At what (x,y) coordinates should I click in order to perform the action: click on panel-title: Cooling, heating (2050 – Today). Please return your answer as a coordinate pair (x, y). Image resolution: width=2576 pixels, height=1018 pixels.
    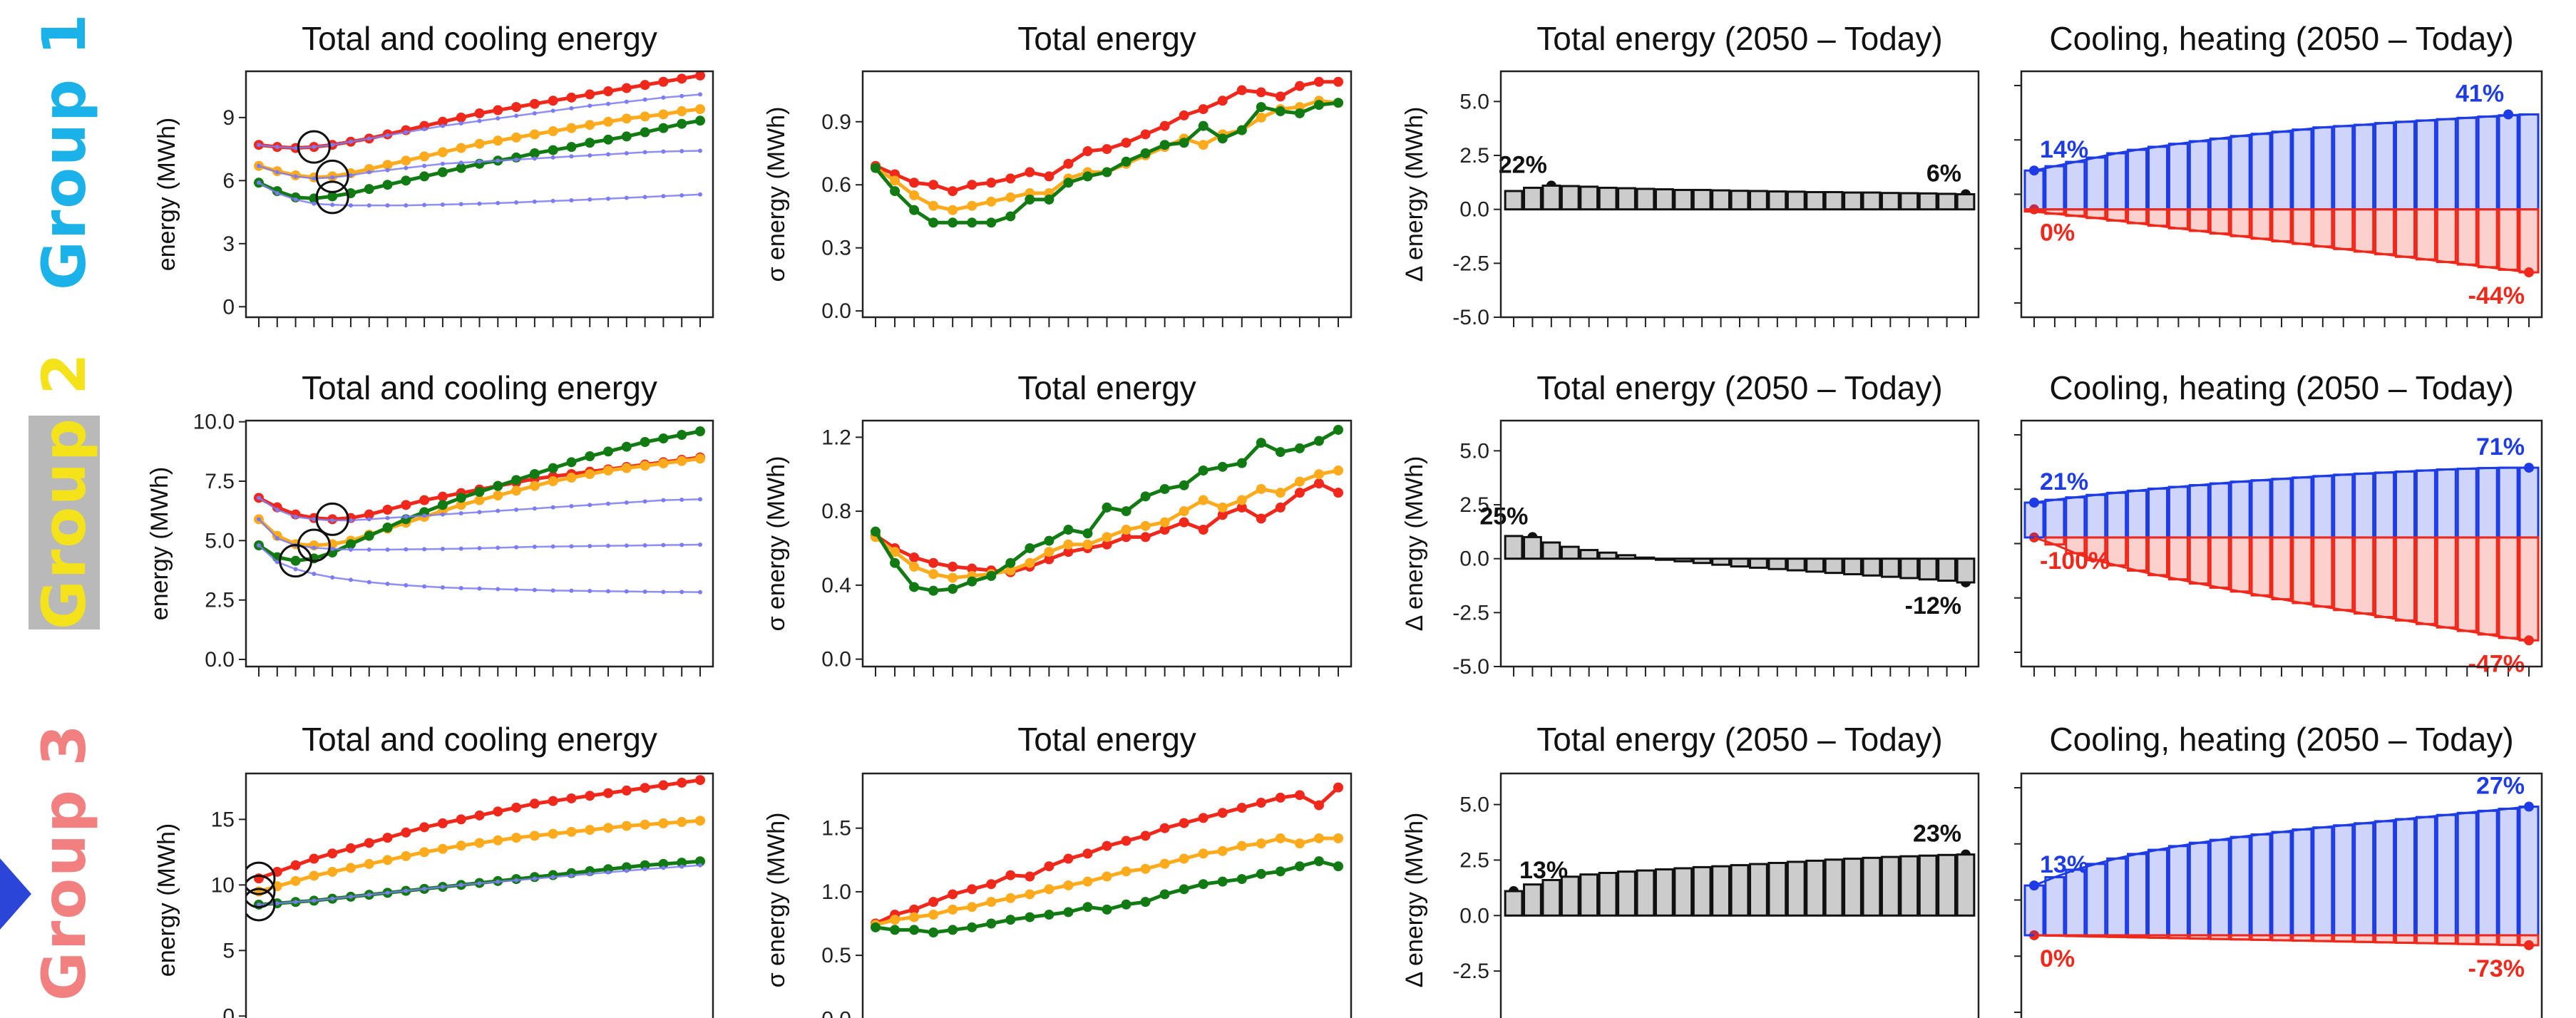
    Looking at the image, I should click on (2281, 739).